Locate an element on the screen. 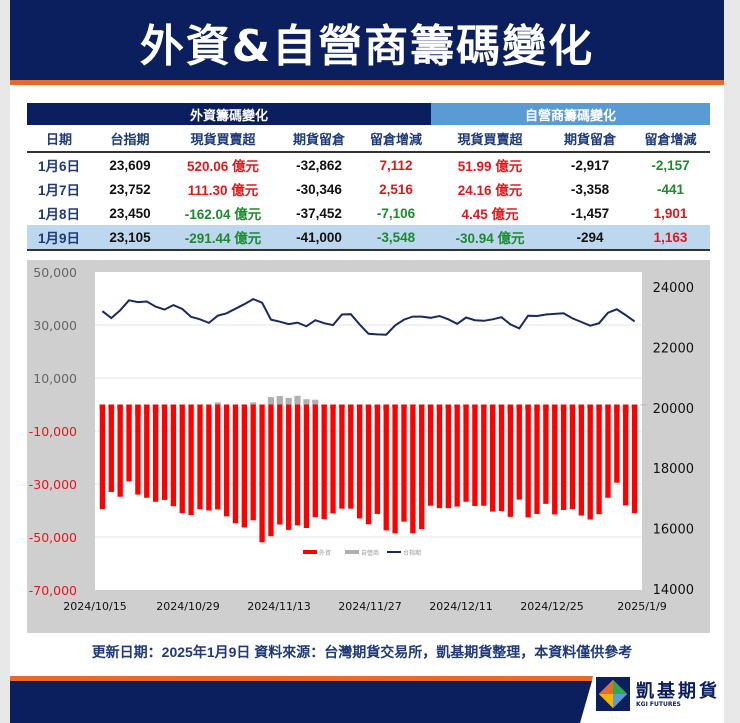 This screenshot has height=723, width=740. y-left-tick: 10,000 is located at coordinates (55, 378).